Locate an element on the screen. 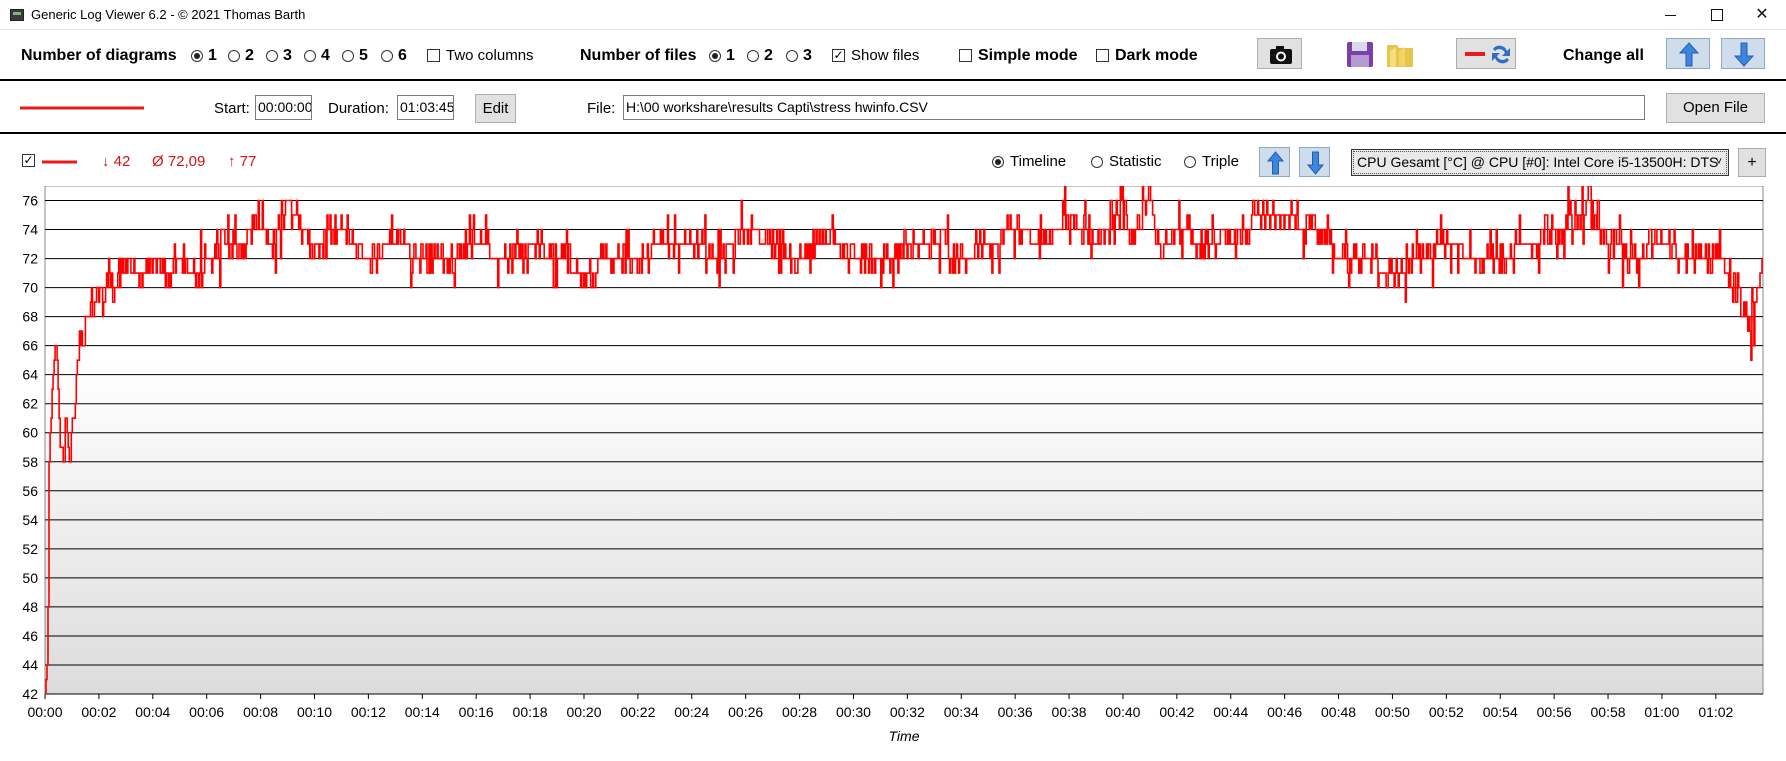 The height and width of the screenshot is (761, 1786). add-series-button: + is located at coordinates (1752, 162).